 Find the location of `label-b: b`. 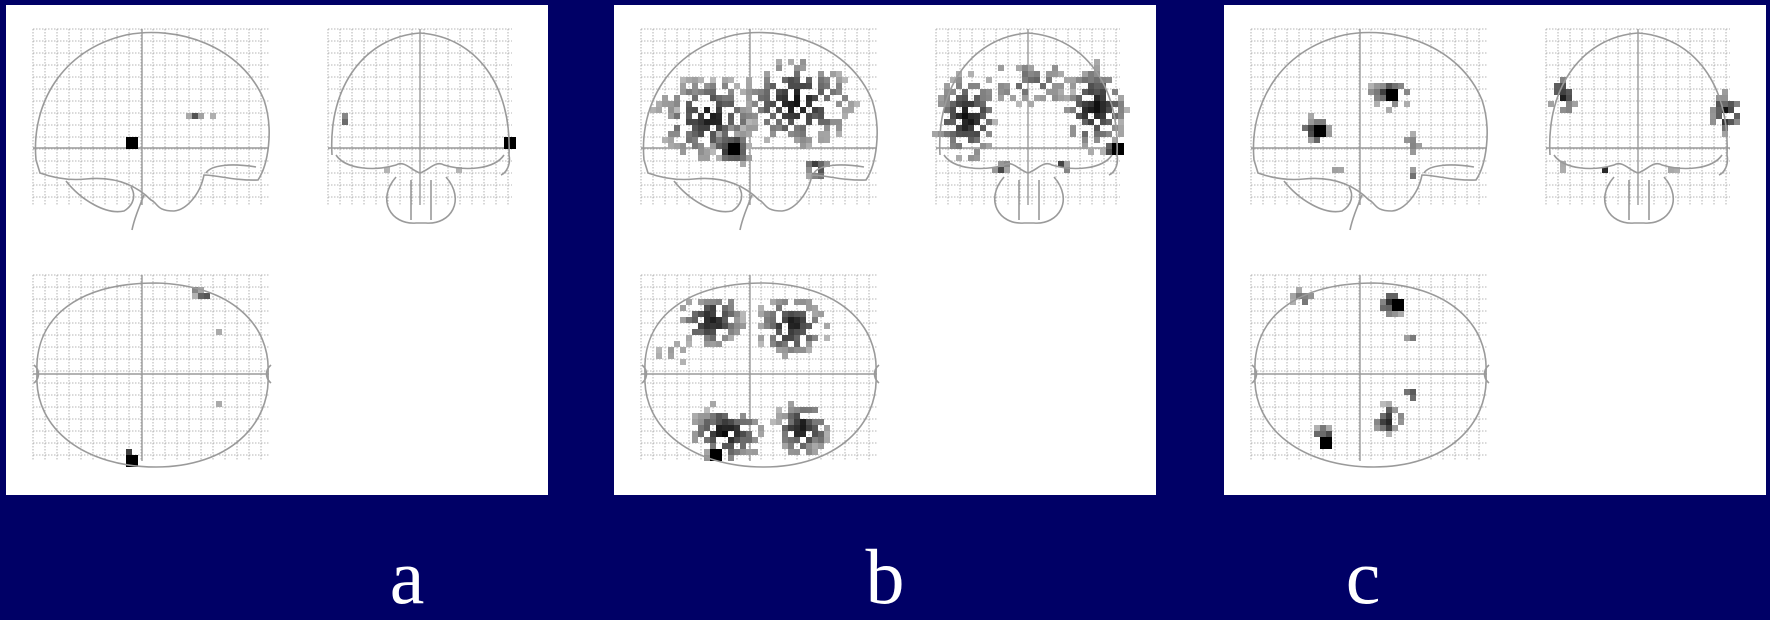

label-b: b is located at coordinates (885, 576).